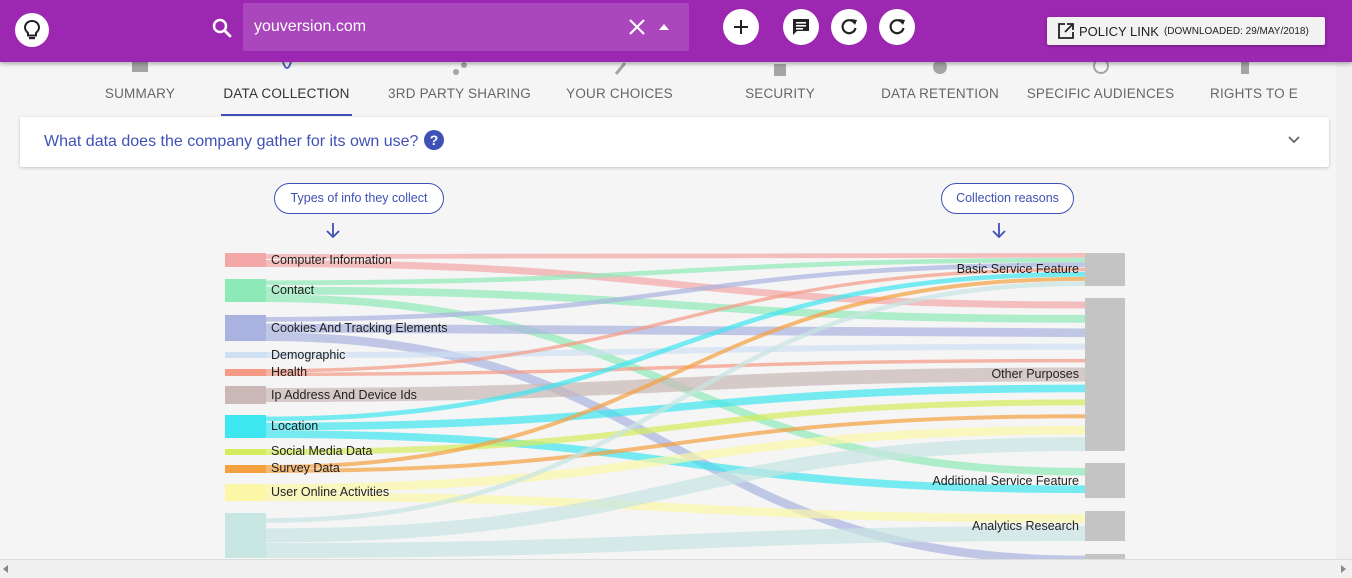 This screenshot has height=578, width=1352. What do you see at coordinates (637, 27) in the screenshot?
I see `close-icon` at bounding box center [637, 27].